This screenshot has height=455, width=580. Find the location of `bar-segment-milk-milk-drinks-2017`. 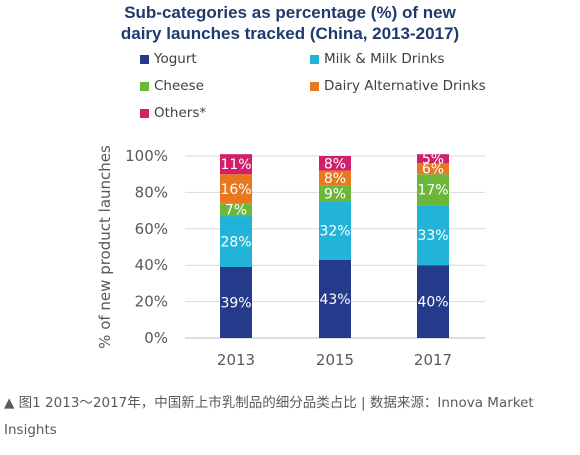

bar-segment-milk-milk-drinks-2017 is located at coordinates (433, 235).